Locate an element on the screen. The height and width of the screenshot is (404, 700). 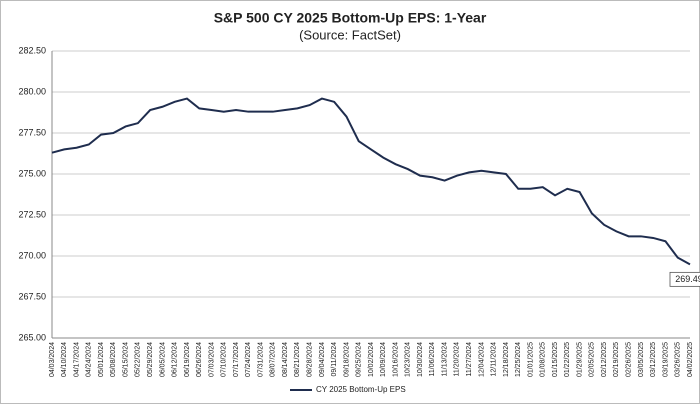
x-tick-label: 10/02/2024 is located at coordinates (371, 359).